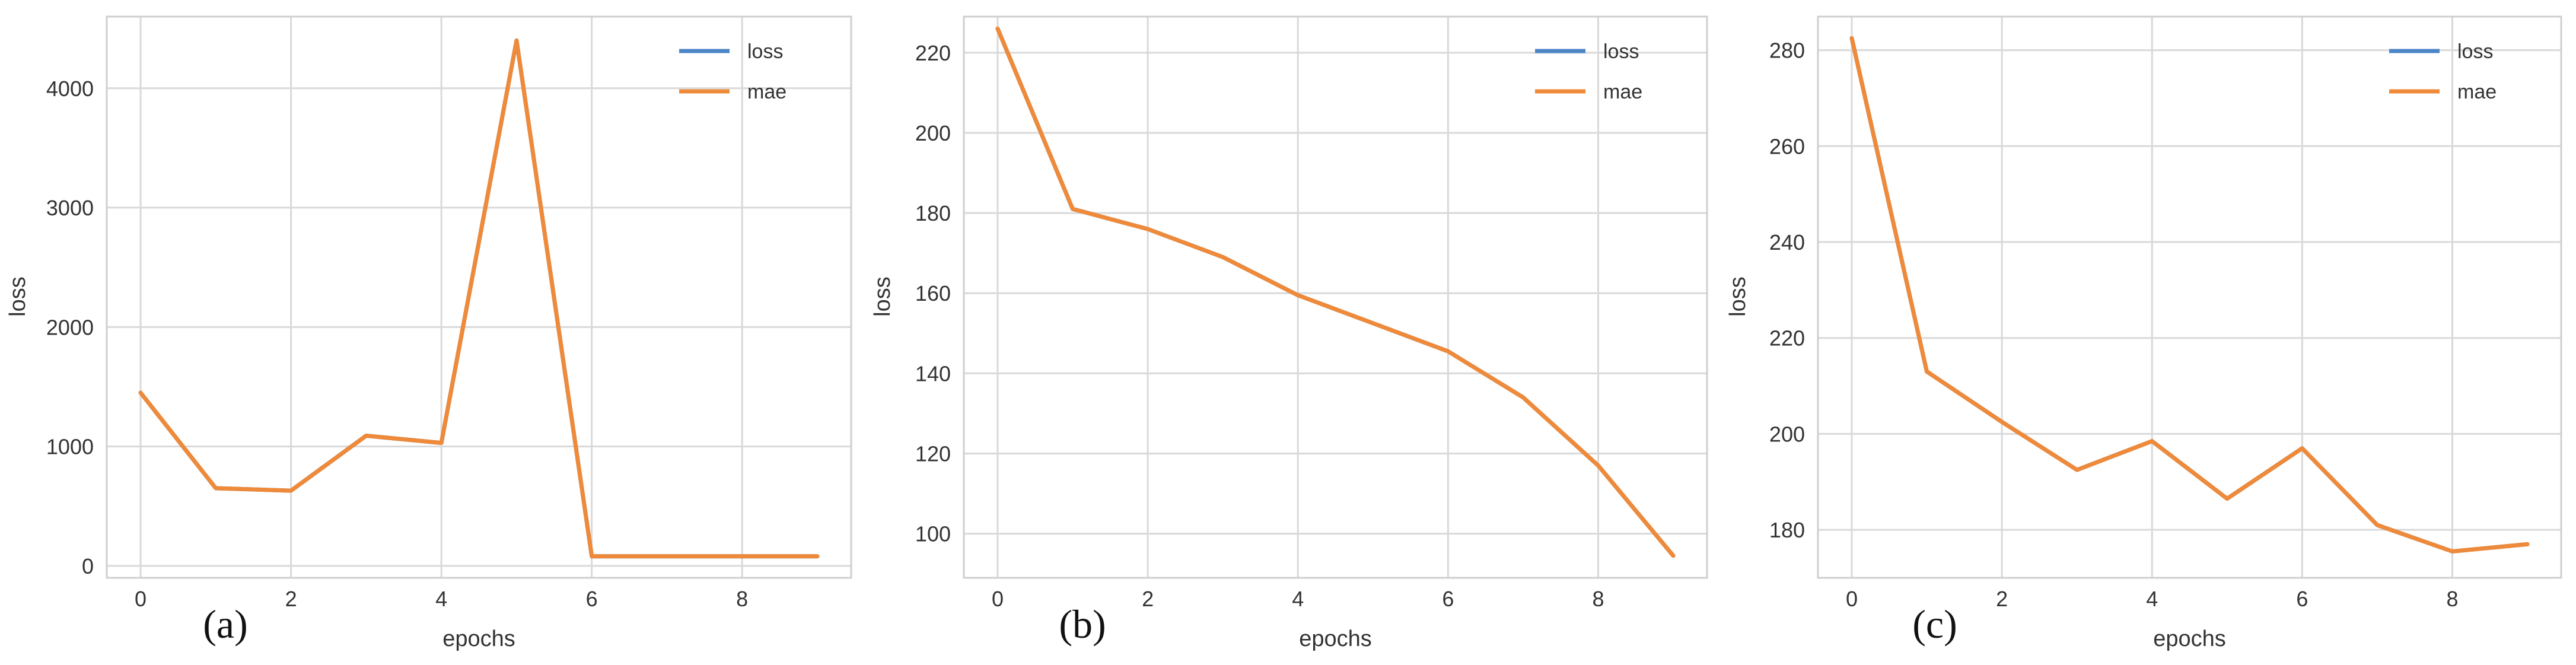 This screenshot has width=2576, height=665. What do you see at coordinates (1934, 624) in the screenshot?
I see `panel-label: (c)` at bounding box center [1934, 624].